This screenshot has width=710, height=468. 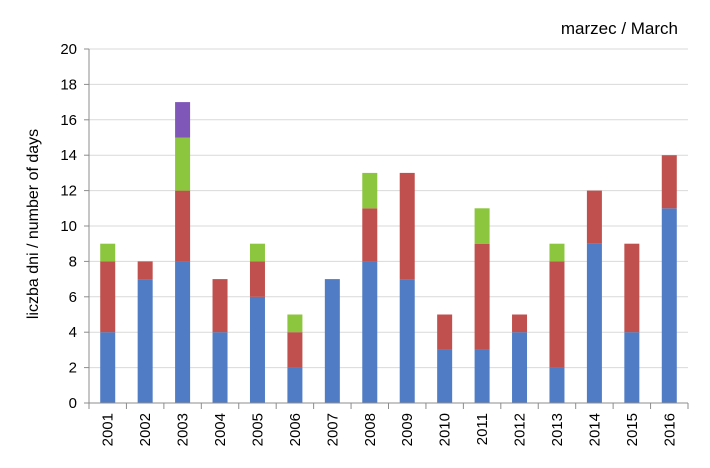 I want to click on y-tick-label: 10, so click(x=68, y=226).